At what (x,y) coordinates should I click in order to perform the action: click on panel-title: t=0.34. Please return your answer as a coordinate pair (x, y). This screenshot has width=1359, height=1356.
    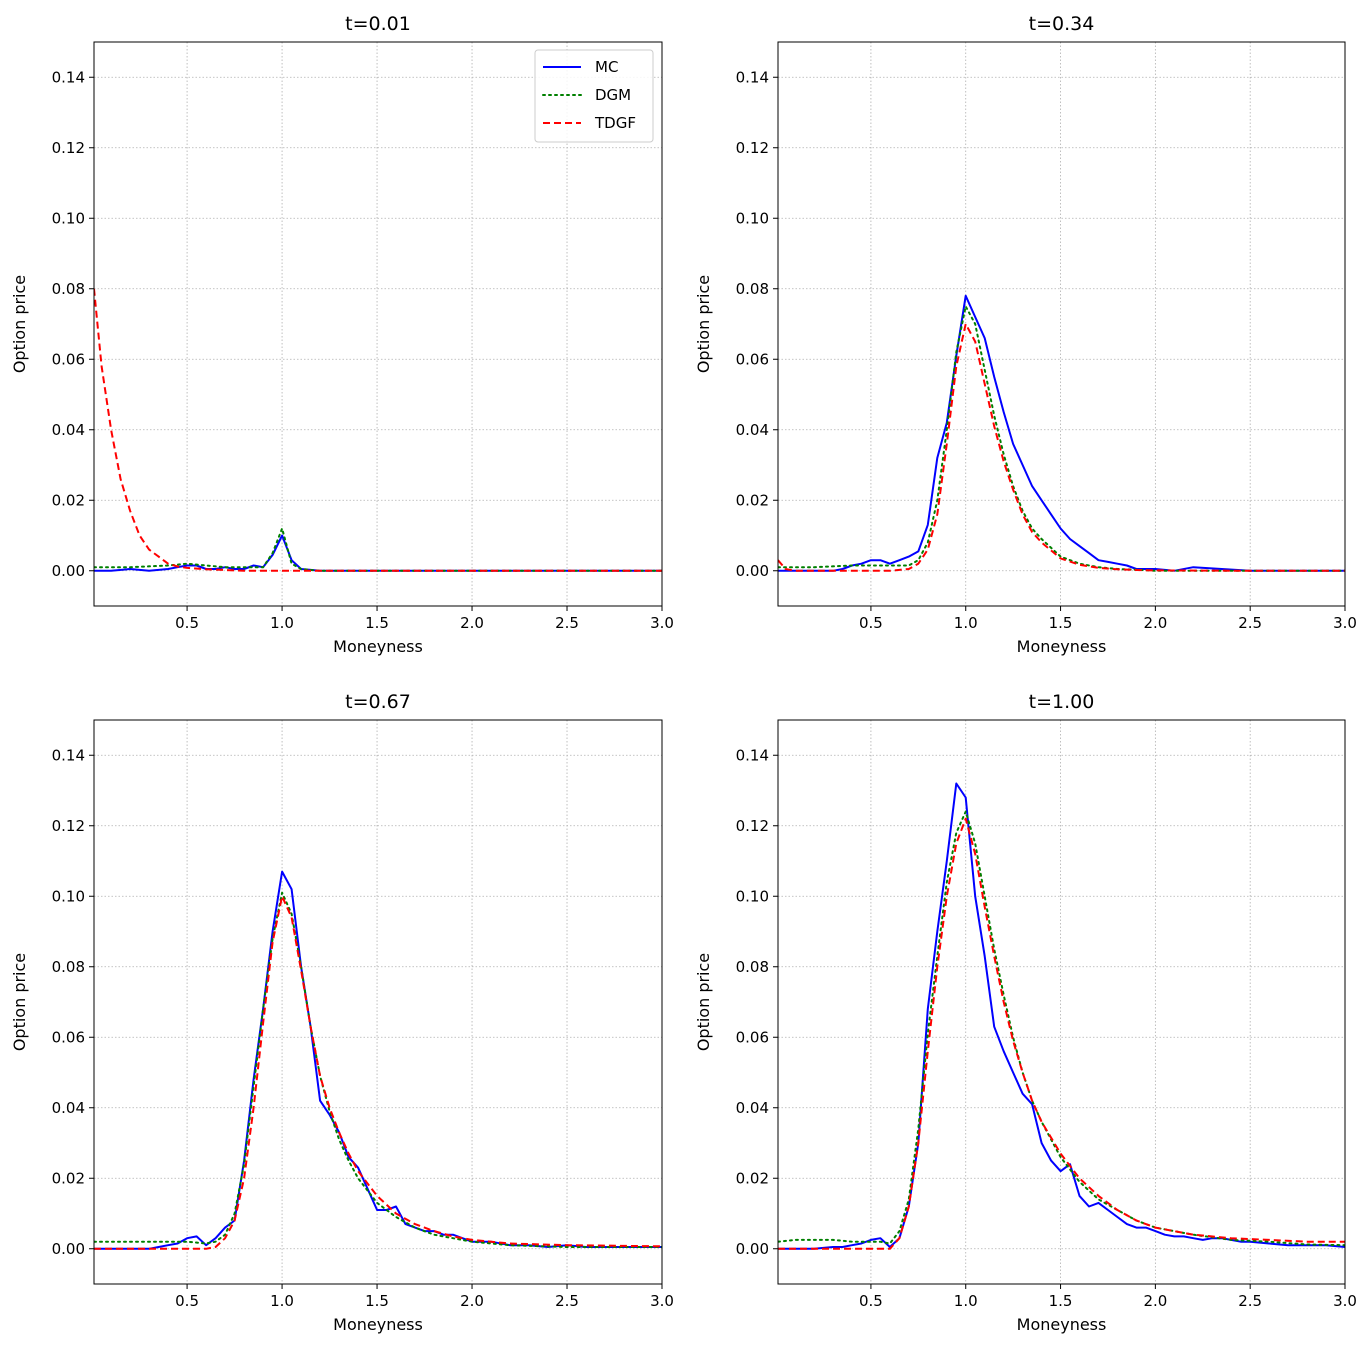
    Looking at the image, I should click on (1062, 24).